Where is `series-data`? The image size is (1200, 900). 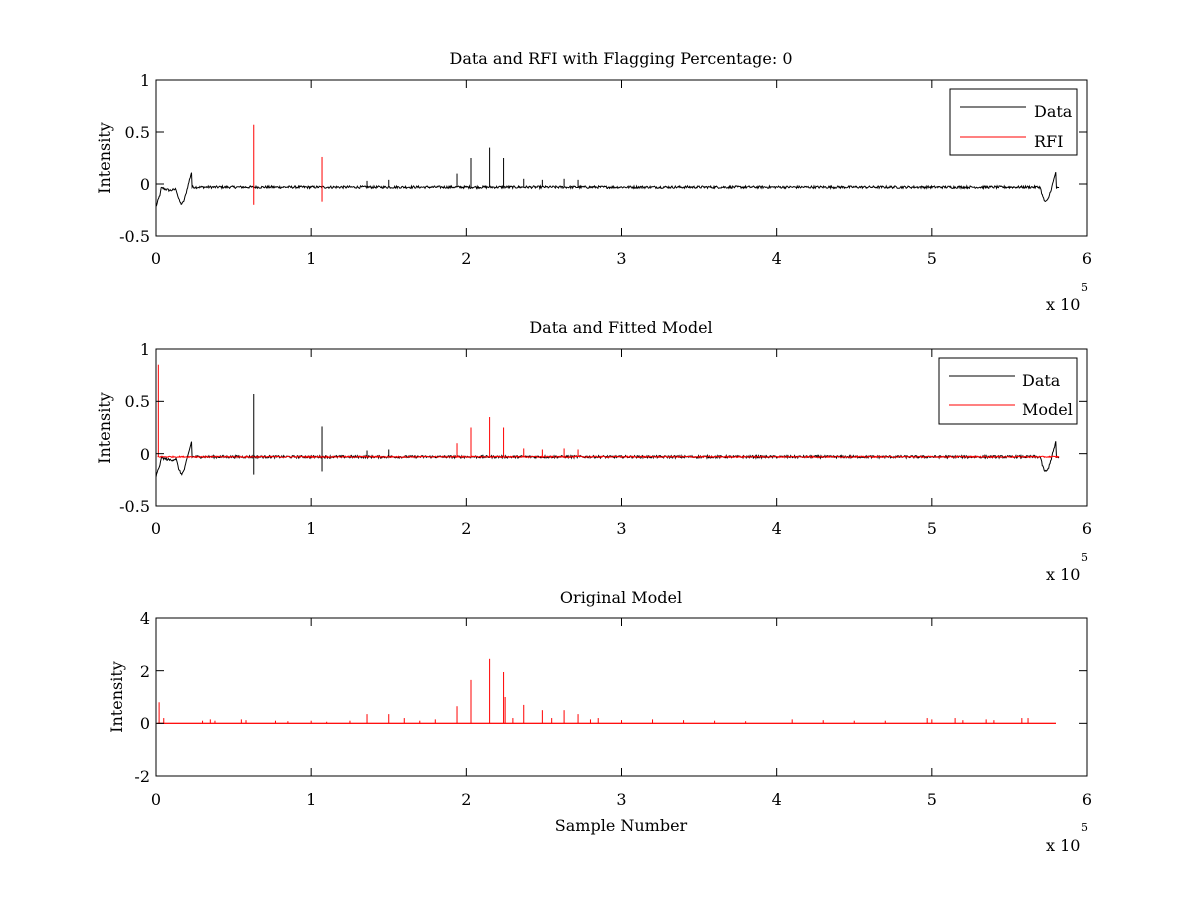
series-data is located at coordinates (607, 177).